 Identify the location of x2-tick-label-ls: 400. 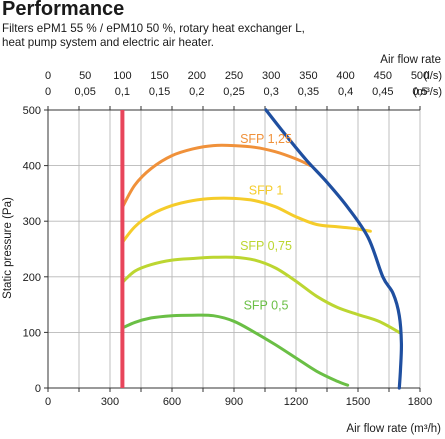
(345, 76).